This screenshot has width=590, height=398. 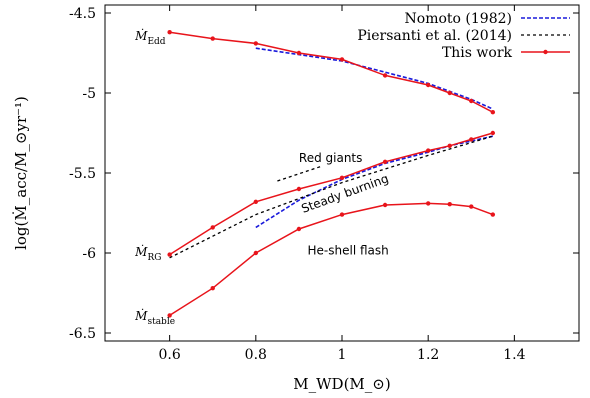 I want to click on y-tick-label: -6.5, so click(x=82, y=334).